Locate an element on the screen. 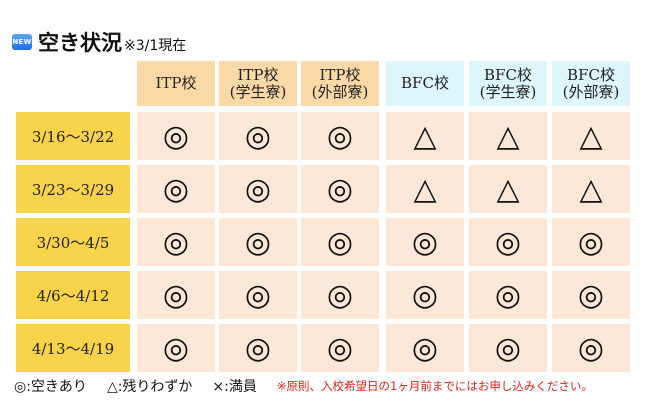 This screenshot has width=660, height=413. page-title: 空き状況 is located at coordinates (80, 43).